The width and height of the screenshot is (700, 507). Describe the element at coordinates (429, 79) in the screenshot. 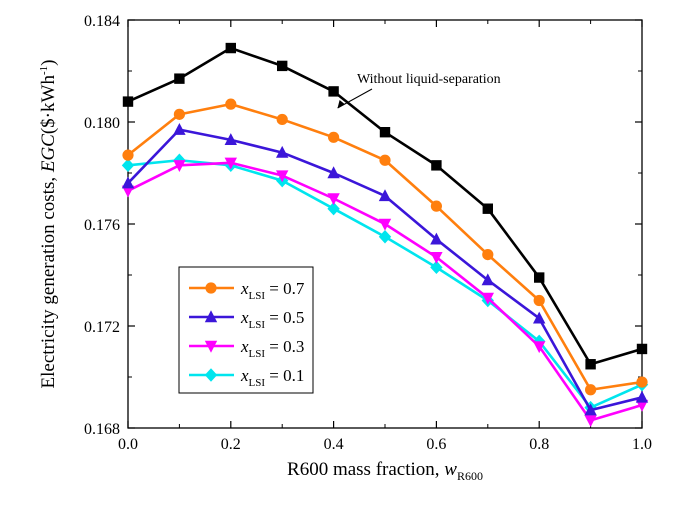

I see `annotation-label: Without liquid-separation` at that location.